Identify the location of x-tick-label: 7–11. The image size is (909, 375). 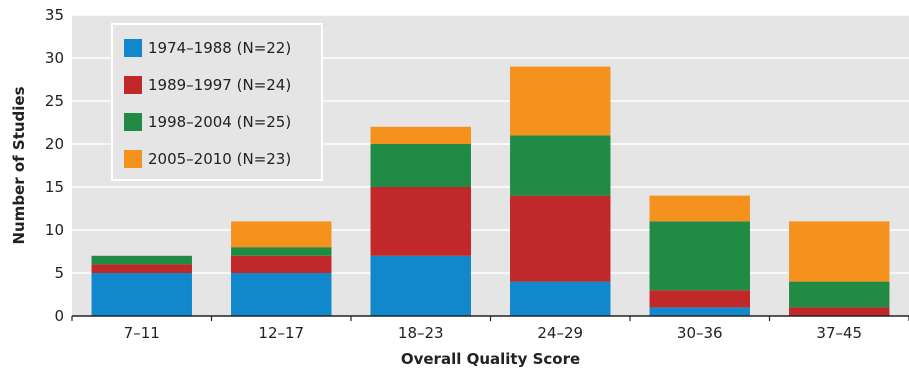
(142, 333).